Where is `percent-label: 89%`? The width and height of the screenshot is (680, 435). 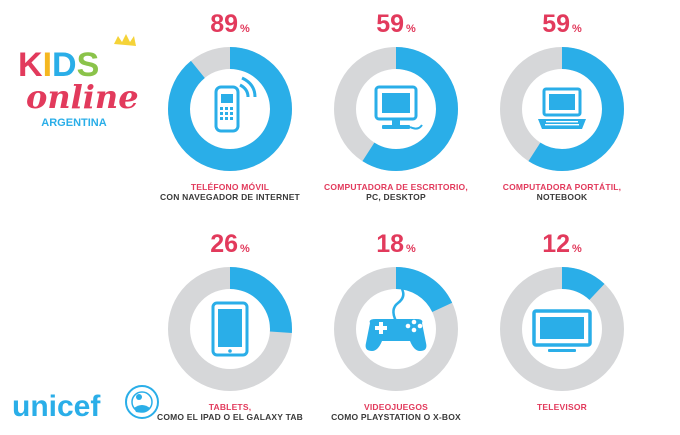 percent-label: 89% is located at coordinates (230, 26).